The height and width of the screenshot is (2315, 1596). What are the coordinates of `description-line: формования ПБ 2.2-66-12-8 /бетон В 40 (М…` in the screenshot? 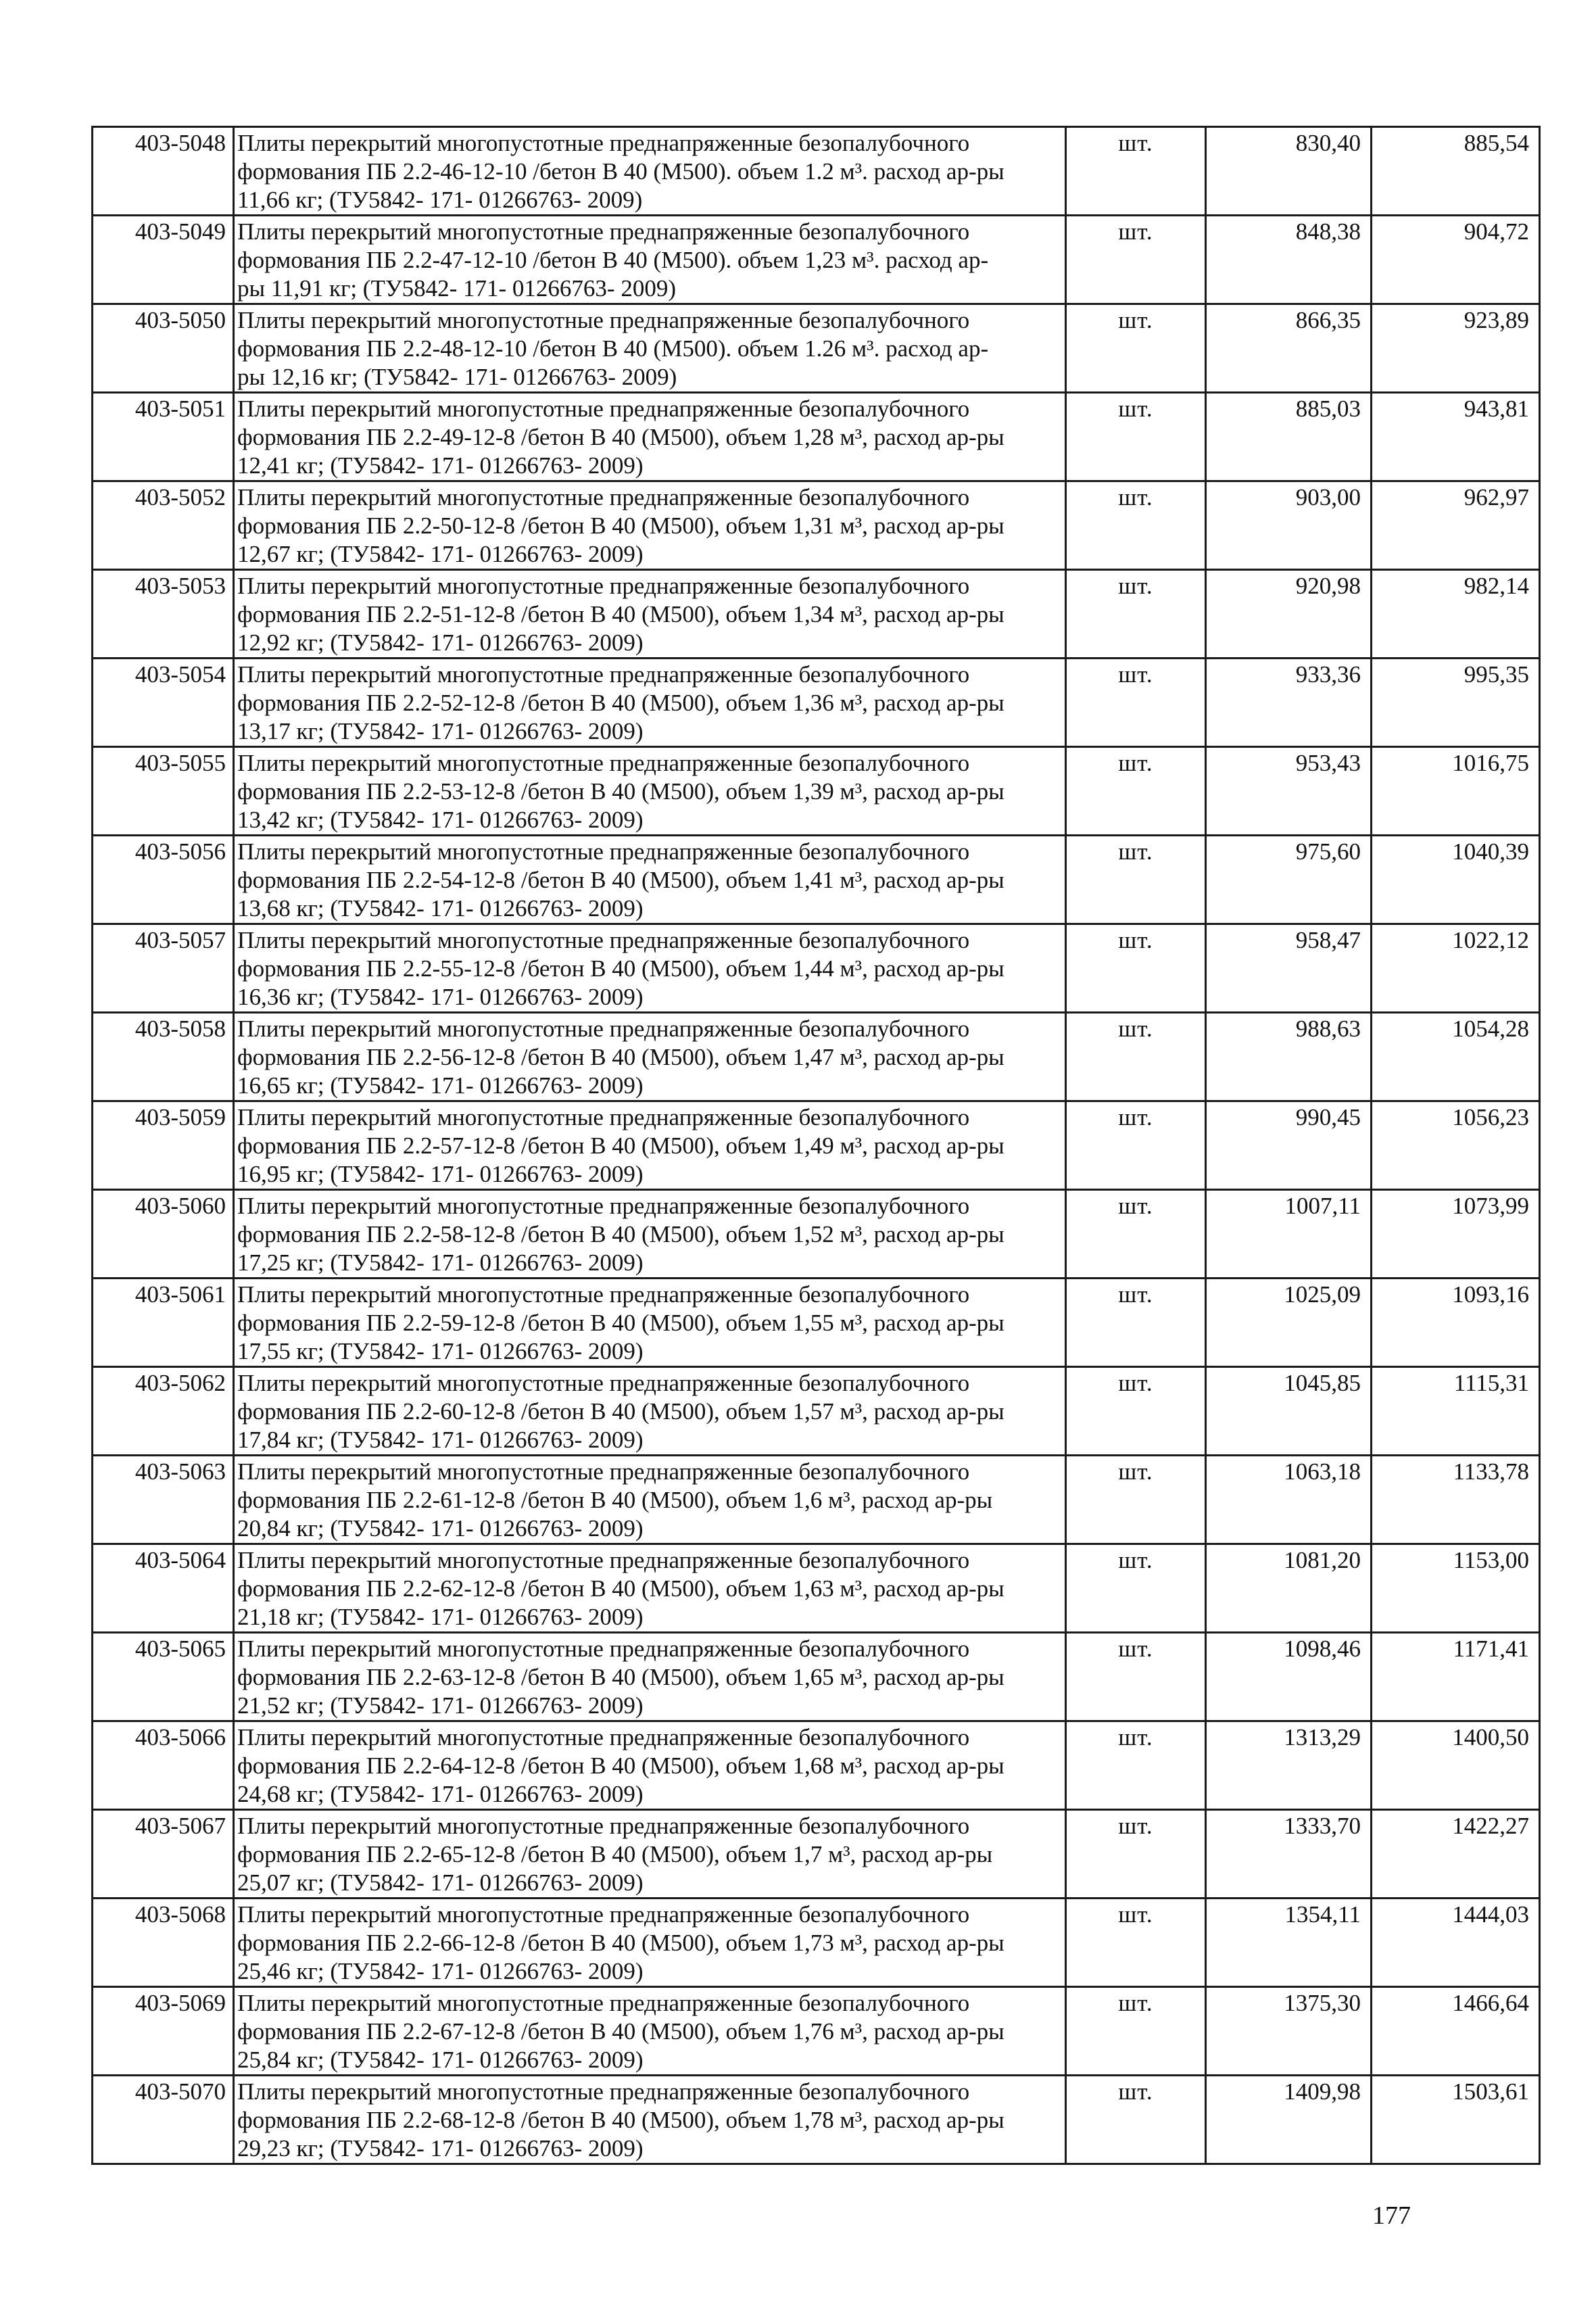 It's located at (621, 1943).